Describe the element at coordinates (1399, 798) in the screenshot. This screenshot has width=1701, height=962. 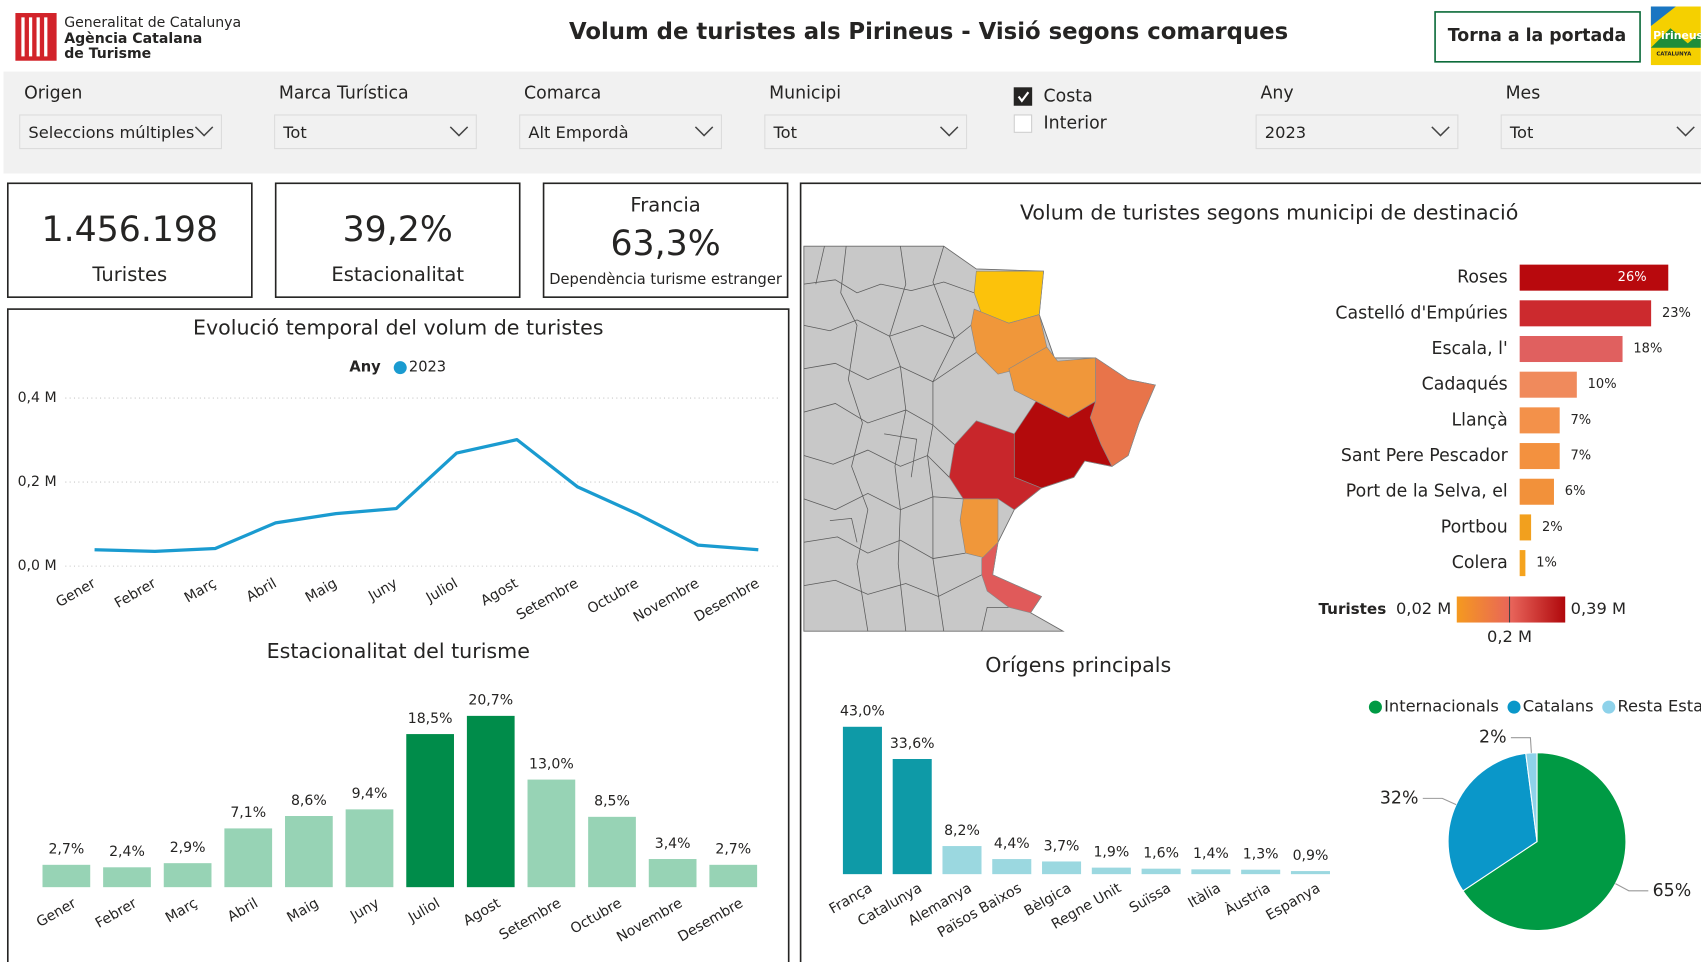
I see `data-label: 32%` at that location.